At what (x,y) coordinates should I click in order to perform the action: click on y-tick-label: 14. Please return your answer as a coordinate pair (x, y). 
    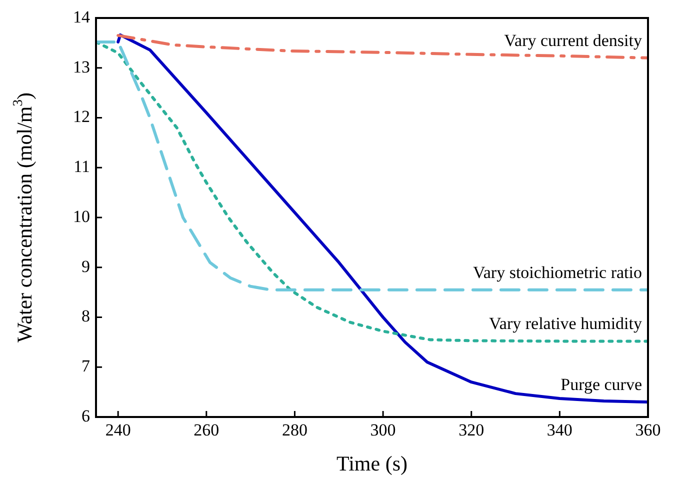
    Looking at the image, I should click on (81, 16).